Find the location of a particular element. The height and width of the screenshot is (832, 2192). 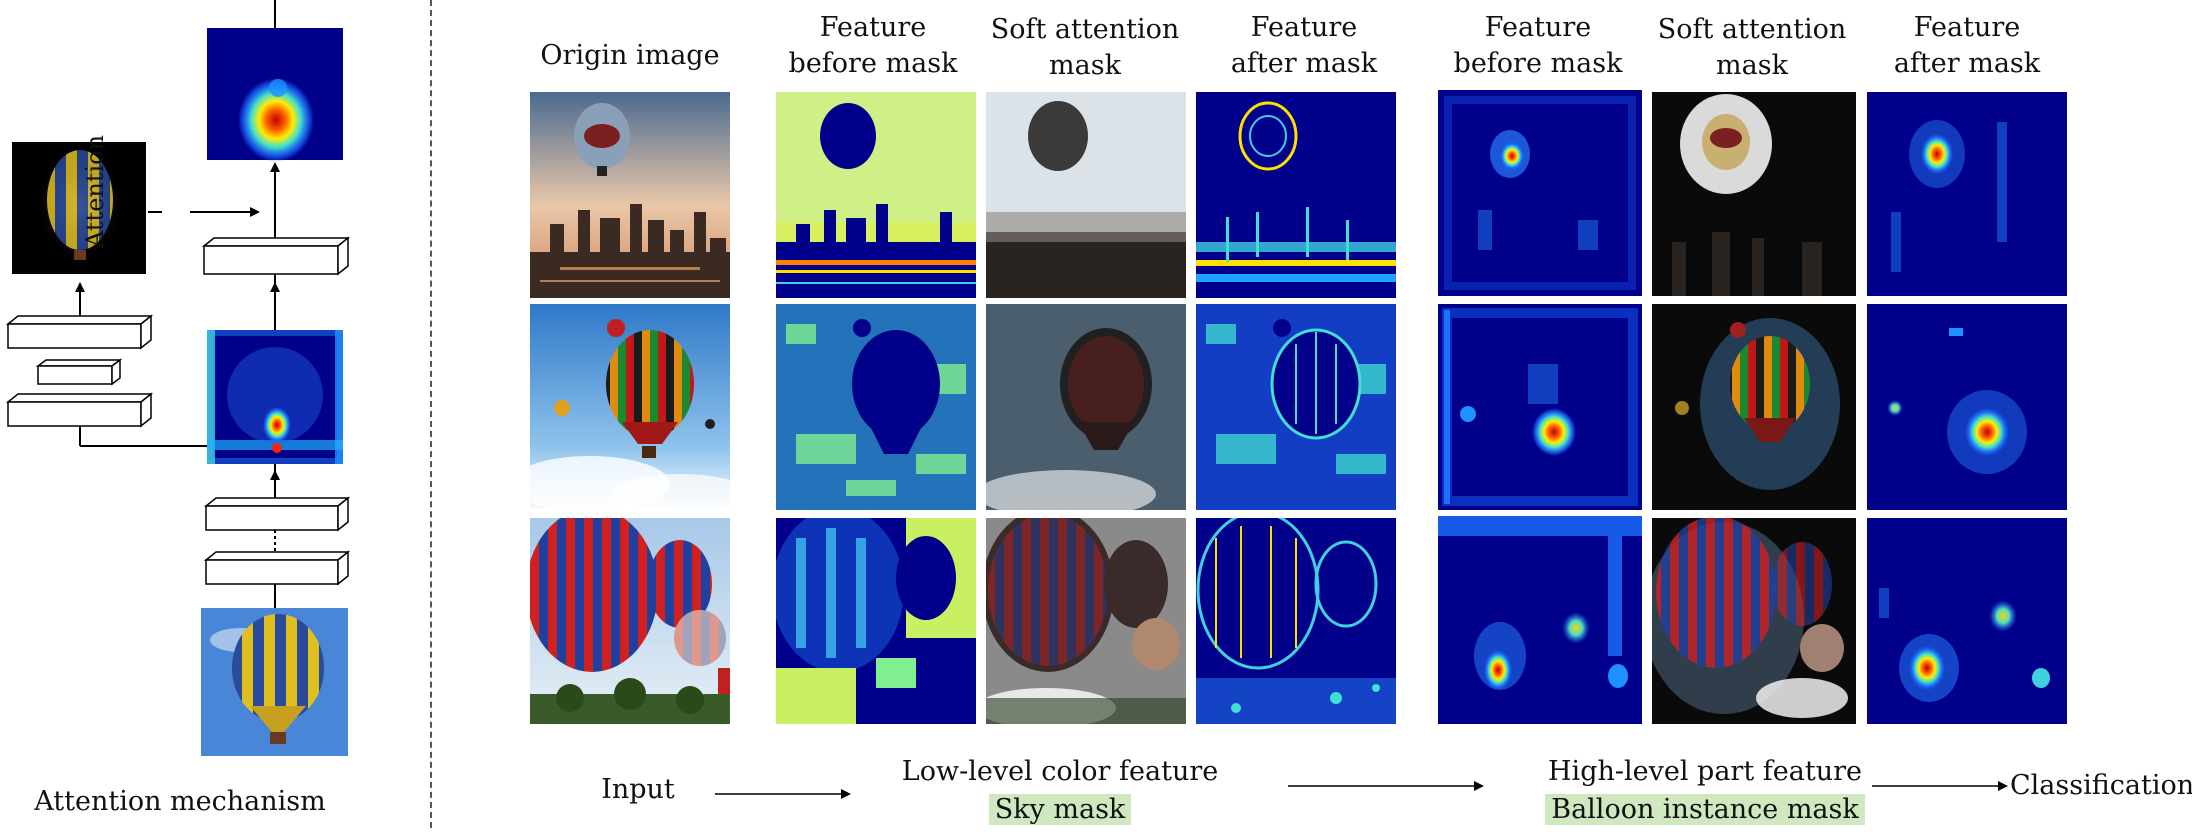

row1-high-feature-after is located at coordinates (1967, 194).